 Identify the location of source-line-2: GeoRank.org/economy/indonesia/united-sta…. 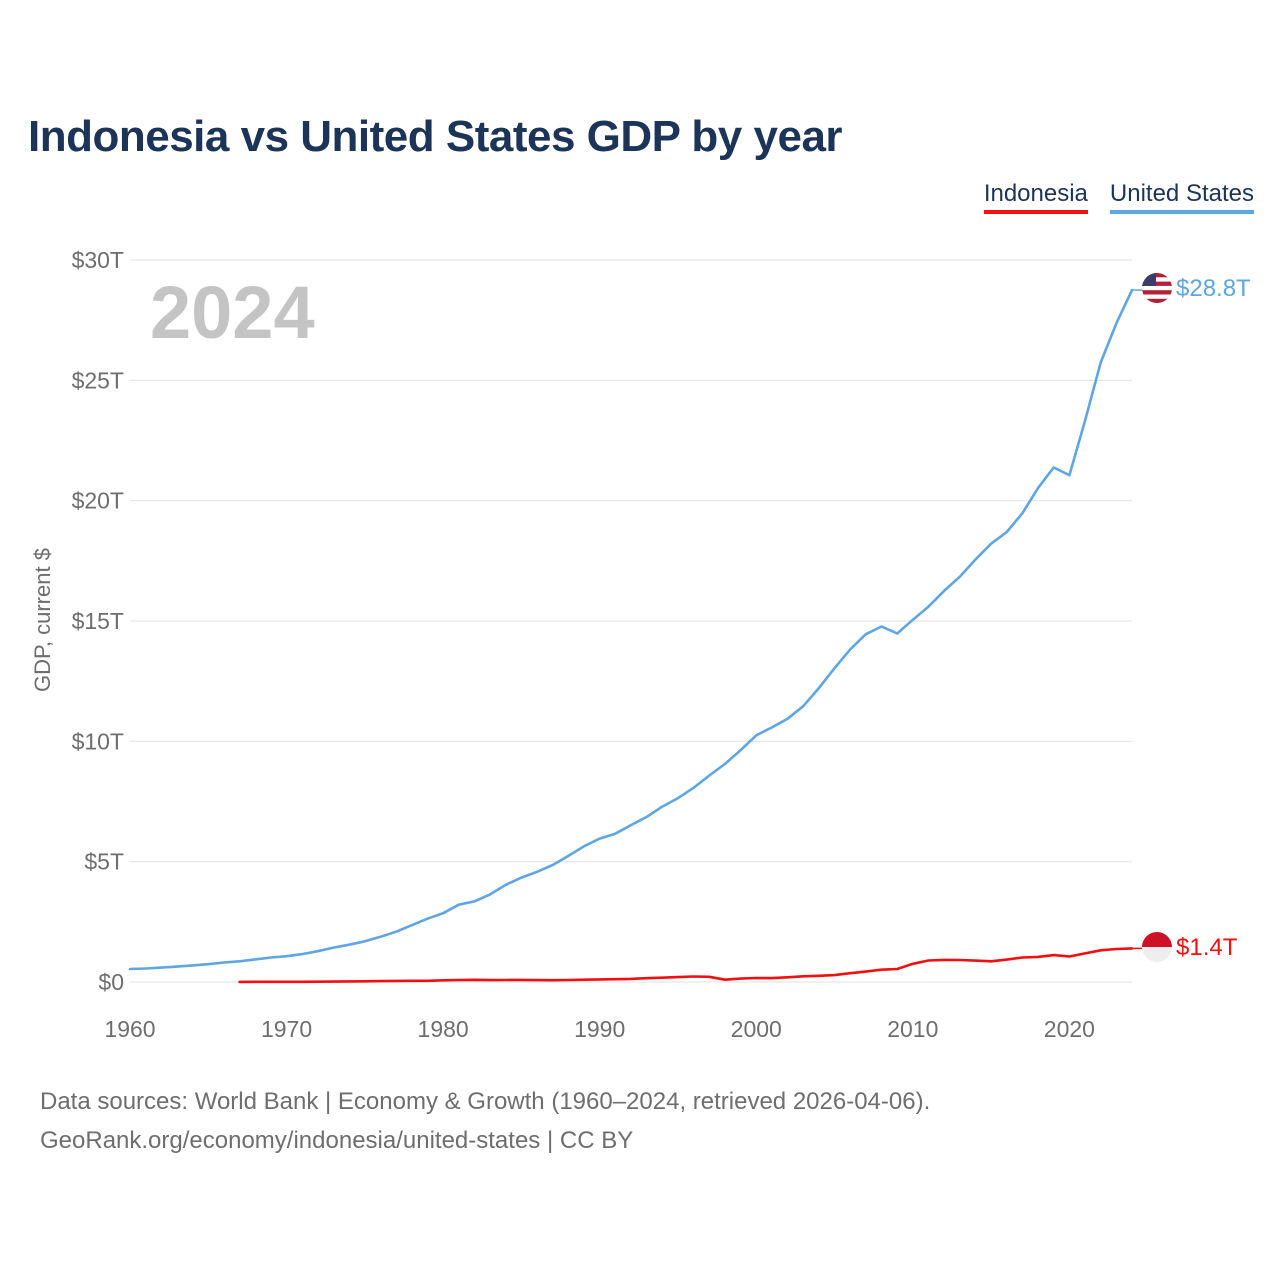
(337, 1140).